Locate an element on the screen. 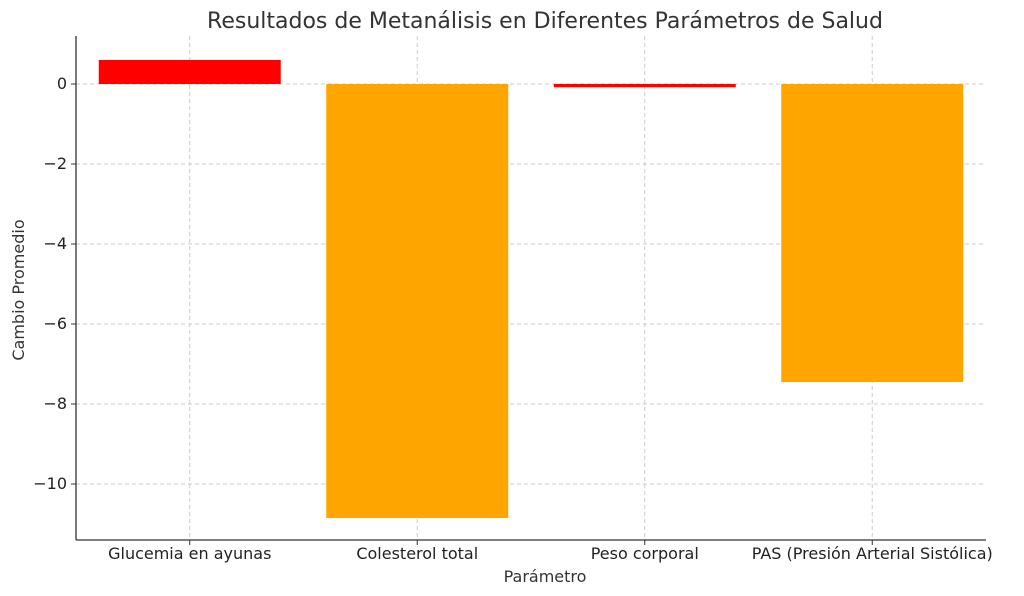 The height and width of the screenshot is (596, 1024). y-tick-label: −10 is located at coordinates (50, 483).